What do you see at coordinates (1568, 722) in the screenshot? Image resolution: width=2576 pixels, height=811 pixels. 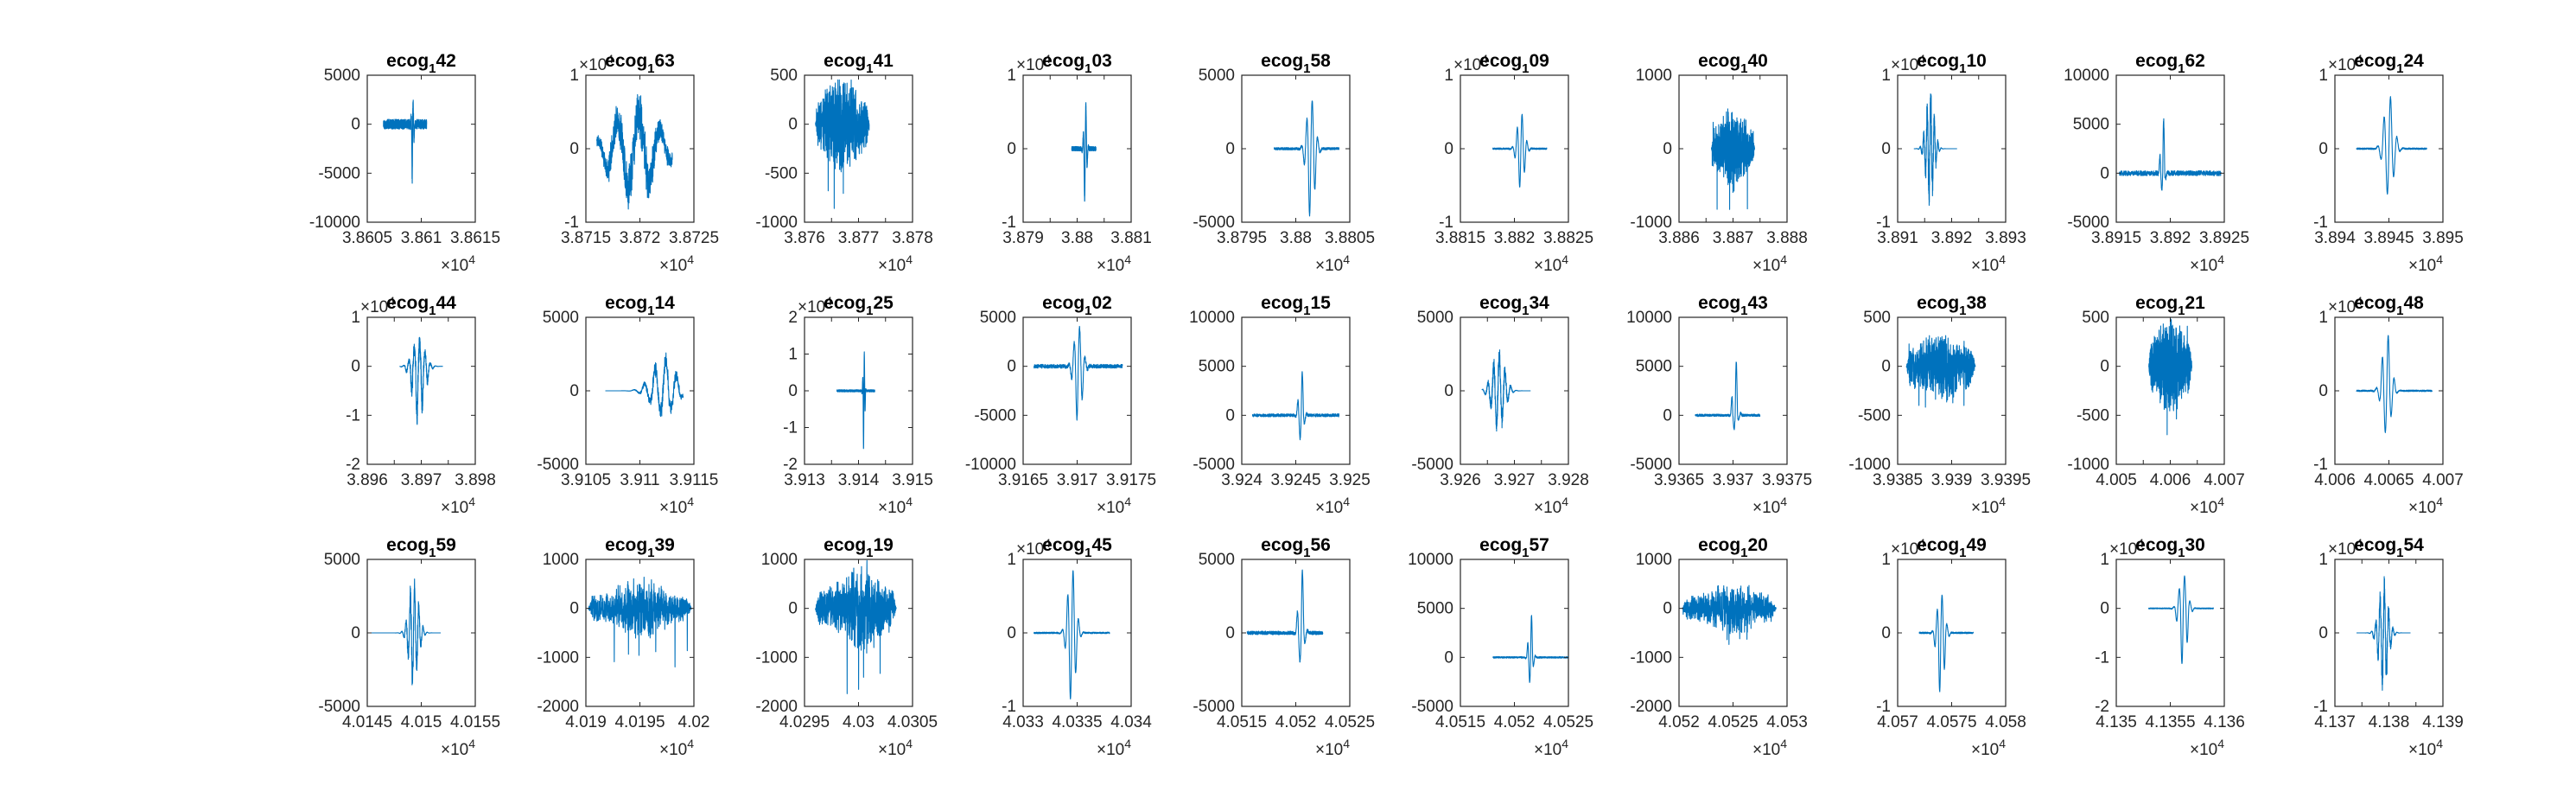 I see `x-tick-label: 4.0525` at bounding box center [1568, 722].